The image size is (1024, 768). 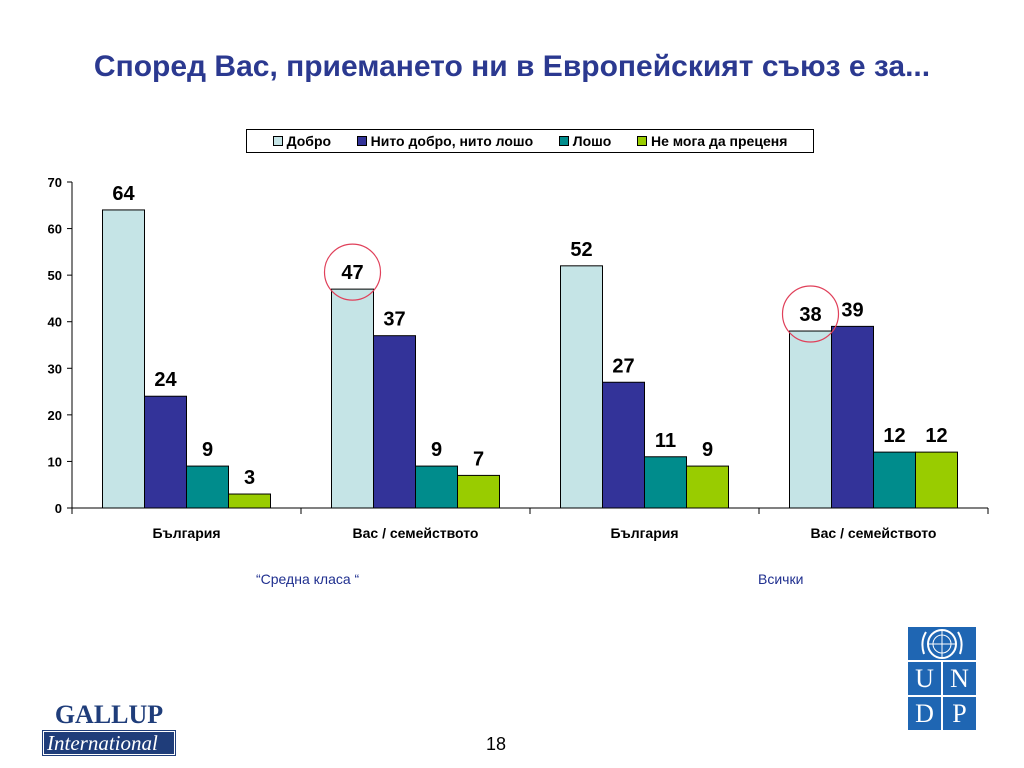 What do you see at coordinates (959, 713) in the screenshot?
I see `undp-letter-p: P` at bounding box center [959, 713].